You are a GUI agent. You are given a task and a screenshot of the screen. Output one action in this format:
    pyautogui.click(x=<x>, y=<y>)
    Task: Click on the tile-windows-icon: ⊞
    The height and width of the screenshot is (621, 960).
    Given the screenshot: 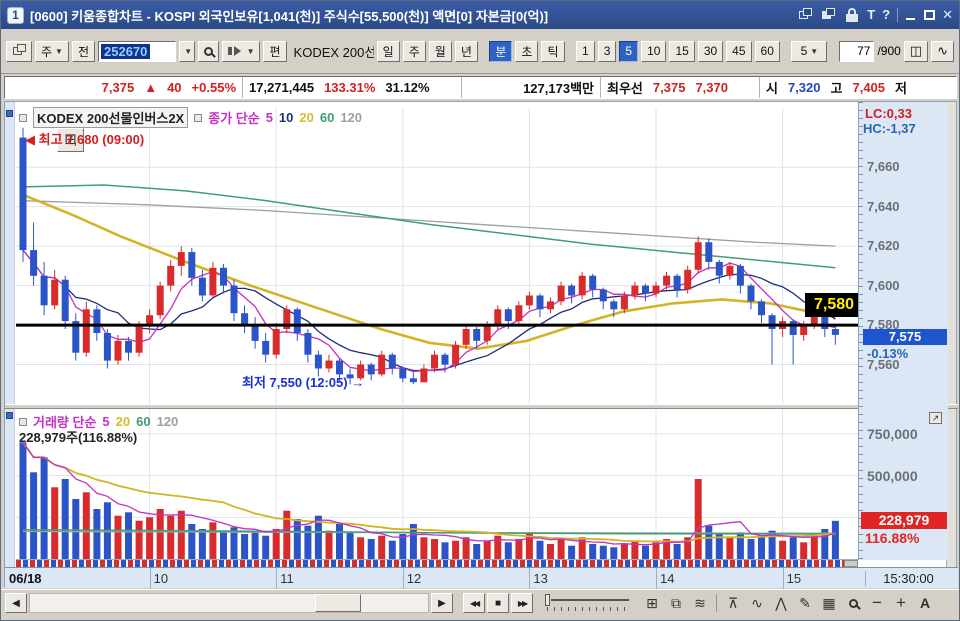 What is the action you would take?
    pyautogui.click(x=652, y=602)
    